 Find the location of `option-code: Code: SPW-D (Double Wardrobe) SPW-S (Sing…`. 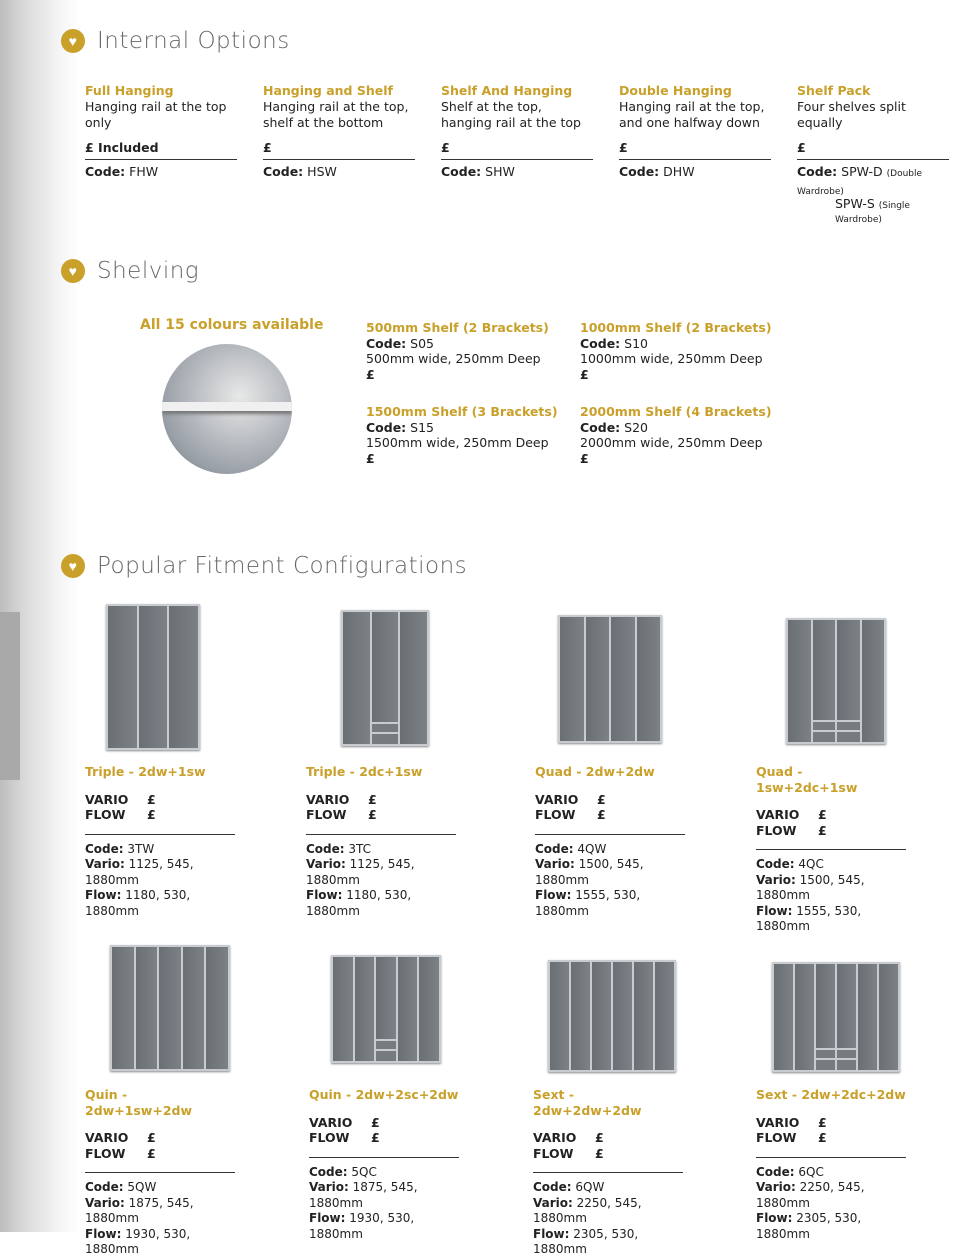

option-code: Code: SPW-D (Double Wardrobe) SPW-S (Sing… is located at coordinates (860, 194).